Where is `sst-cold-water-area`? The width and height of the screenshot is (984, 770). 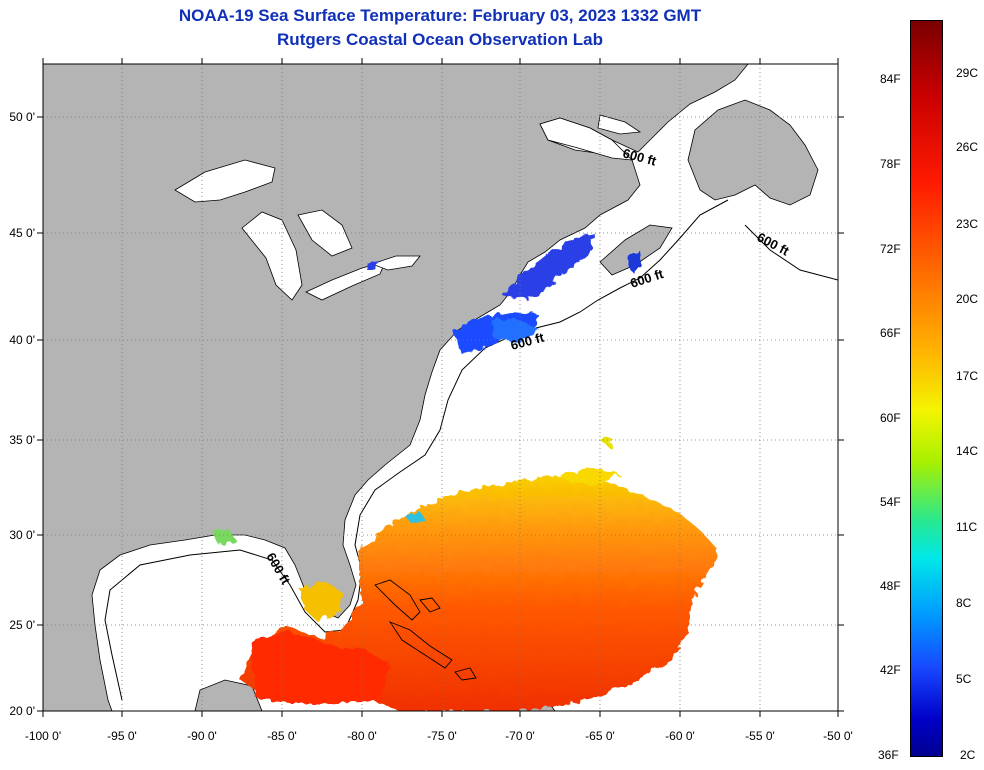 sst-cold-water-area is located at coordinates (504, 294).